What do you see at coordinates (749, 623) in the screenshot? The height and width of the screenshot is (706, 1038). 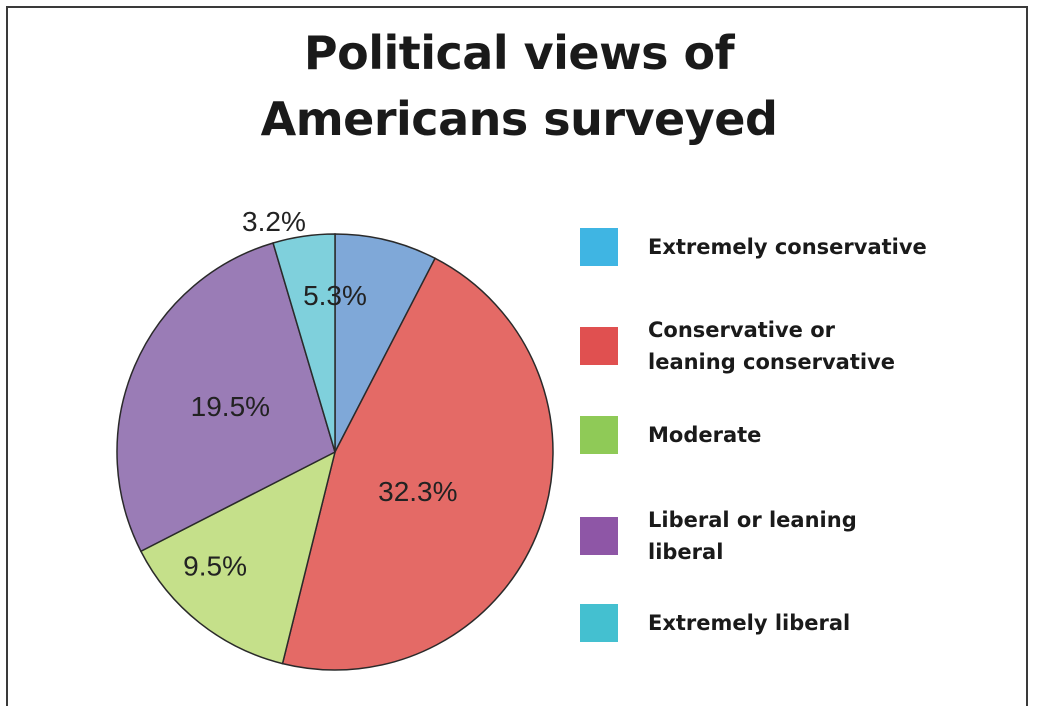 I see `legend-label-5: Extremely liberal` at bounding box center [749, 623].